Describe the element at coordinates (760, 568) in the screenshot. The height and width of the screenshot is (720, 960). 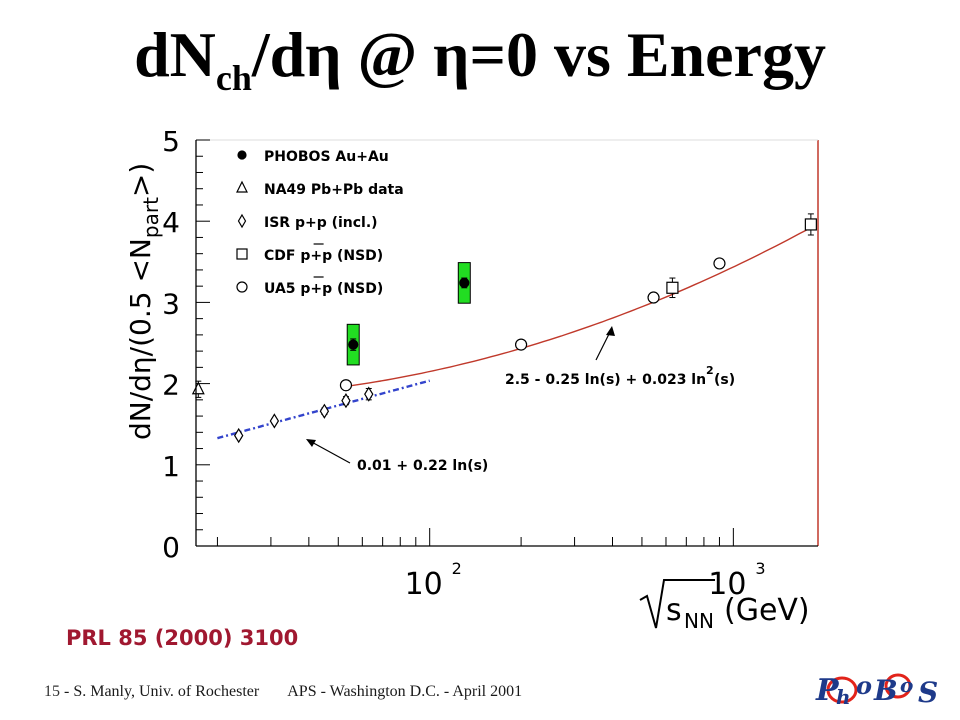
I see `x-tick-exponent: 3` at that location.